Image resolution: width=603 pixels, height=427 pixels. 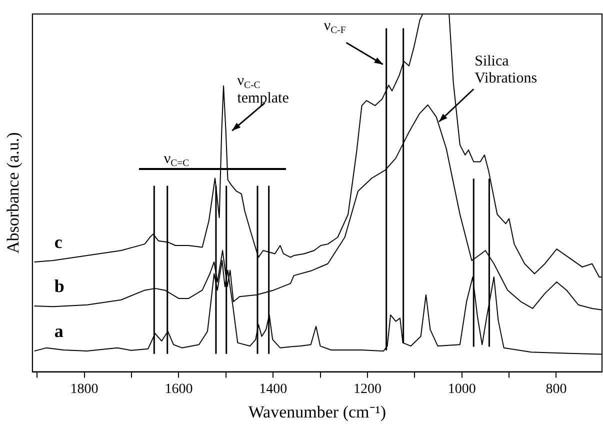 What do you see at coordinates (178, 389) in the screenshot?
I see `x-tick-label: 1600` at bounding box center [178, 389].